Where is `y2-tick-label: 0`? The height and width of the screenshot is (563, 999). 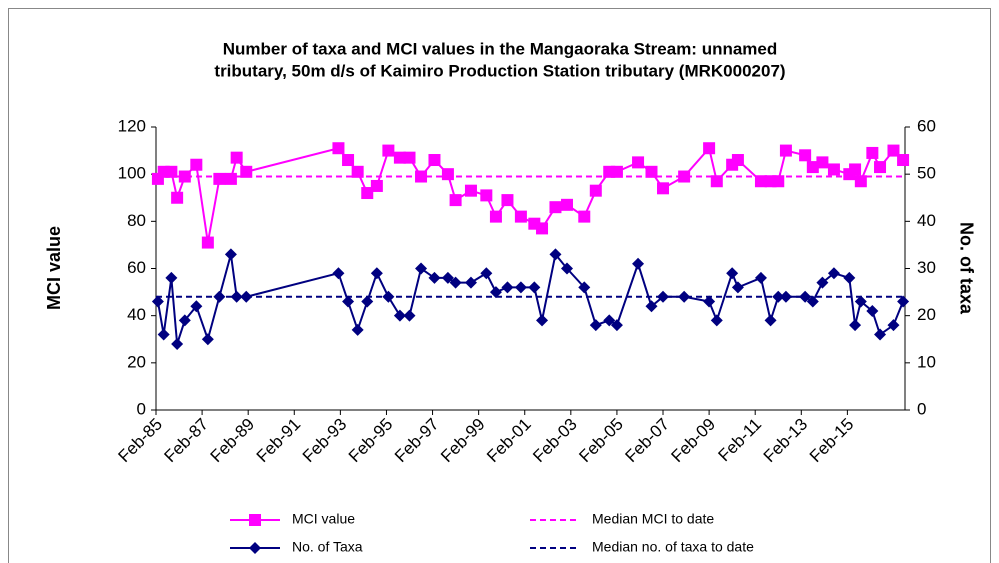 y2-tick-label: 0 is located at coordinates (921, 408).